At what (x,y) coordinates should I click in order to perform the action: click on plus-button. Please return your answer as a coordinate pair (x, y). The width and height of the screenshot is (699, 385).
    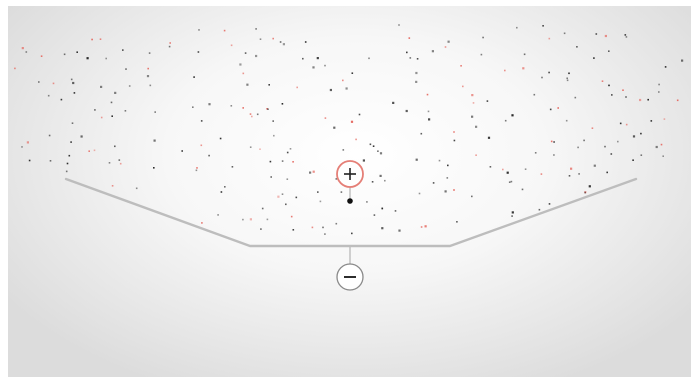
    Looking at the image, I should click on (350, 174).